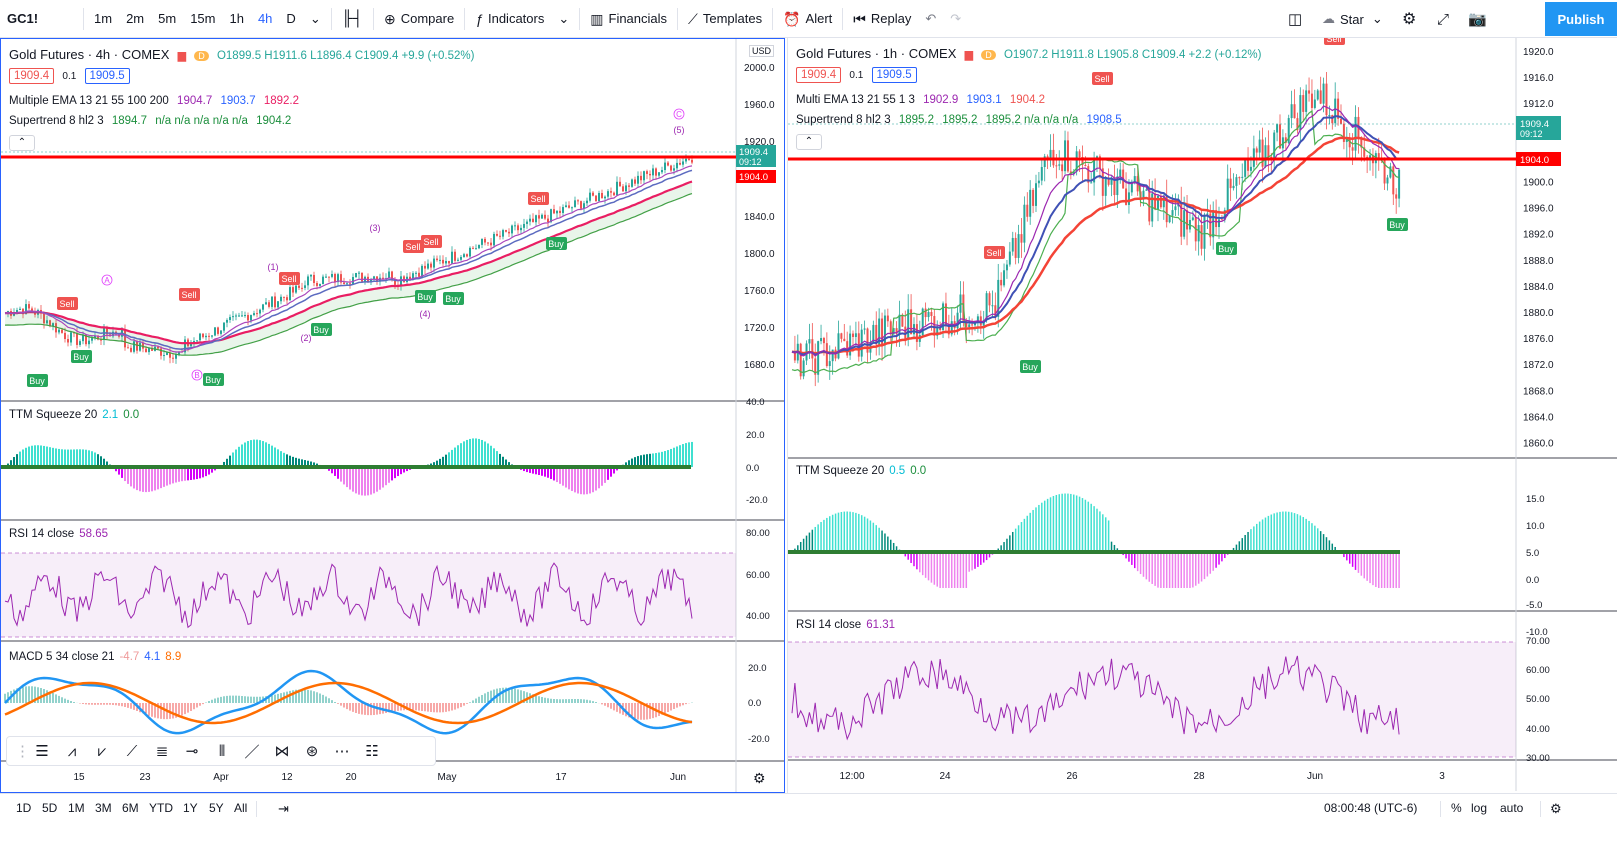 This screenshot has width=1617, height=852. I want to click on percent-toggle: %, so click(1456, 808).